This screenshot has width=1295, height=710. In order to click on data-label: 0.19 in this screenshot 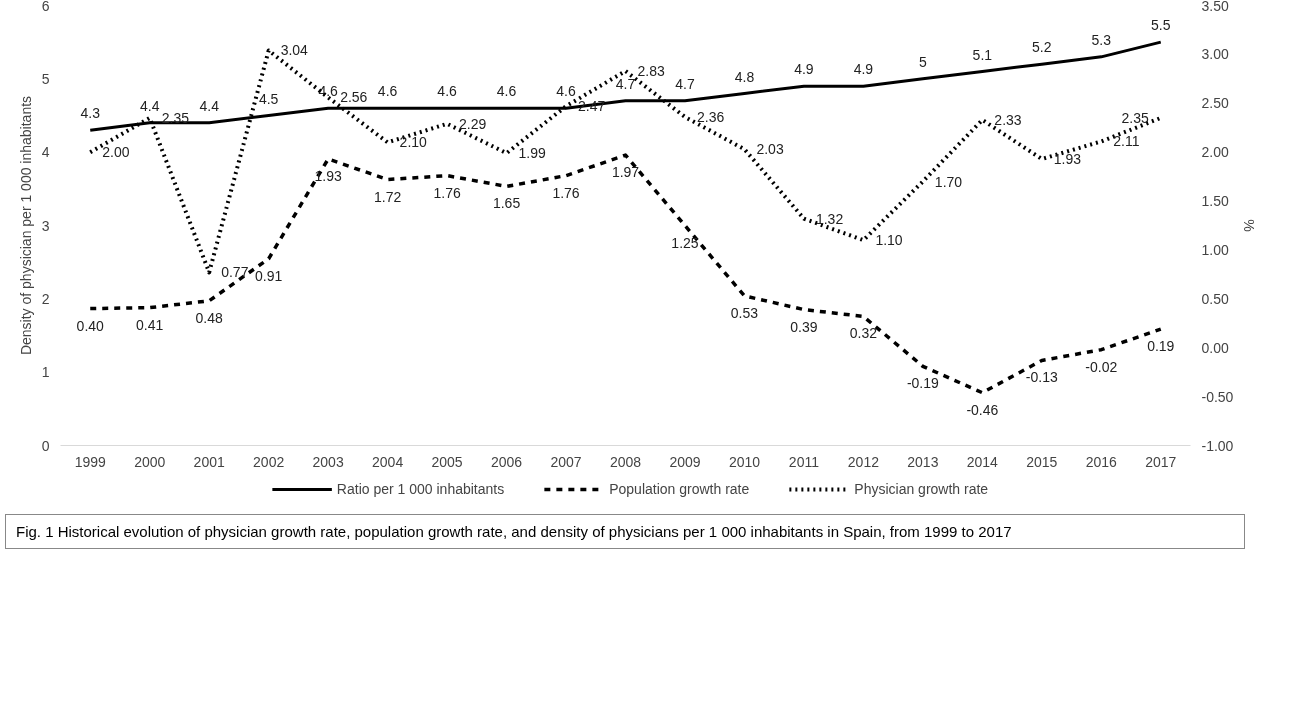, I will do `click(1161, 346)`.